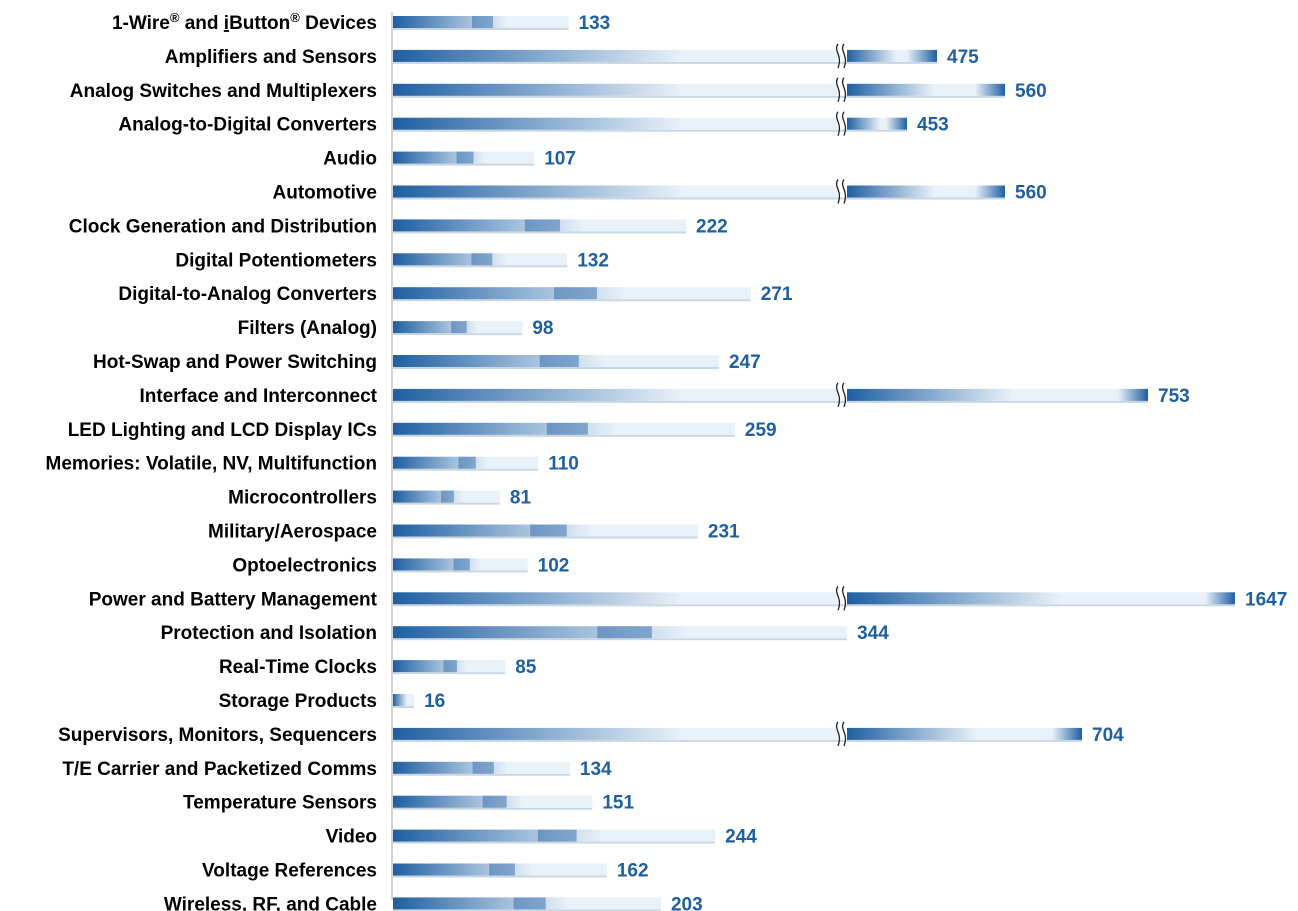 This screenshot has width=1298, height=911. Describe the element at coordinates (1031, 193) in the screenshot. I see `value-label: 560` at that location.